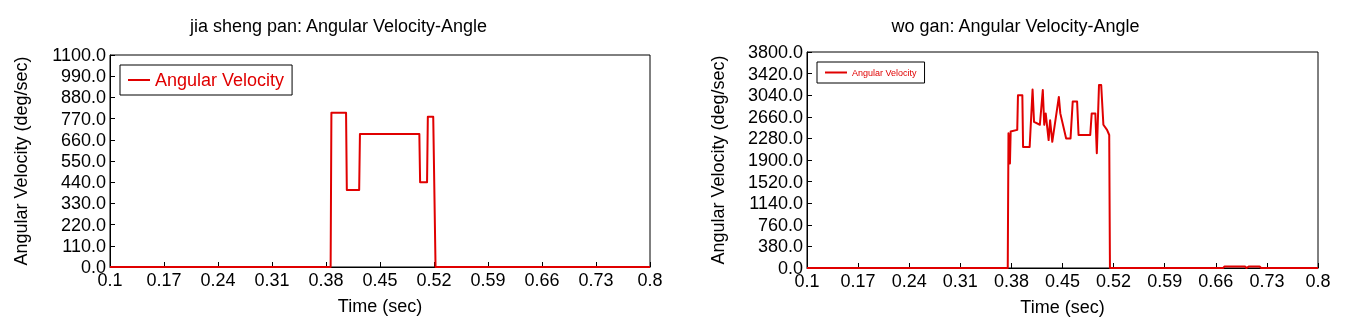 Image resolution: width=1354 pixels, height=329 pixels. What do you see at coordinates (776, 203) in the screenshot?
I see `y-tick-label: 1140.0` at bounding box center [776, 203].